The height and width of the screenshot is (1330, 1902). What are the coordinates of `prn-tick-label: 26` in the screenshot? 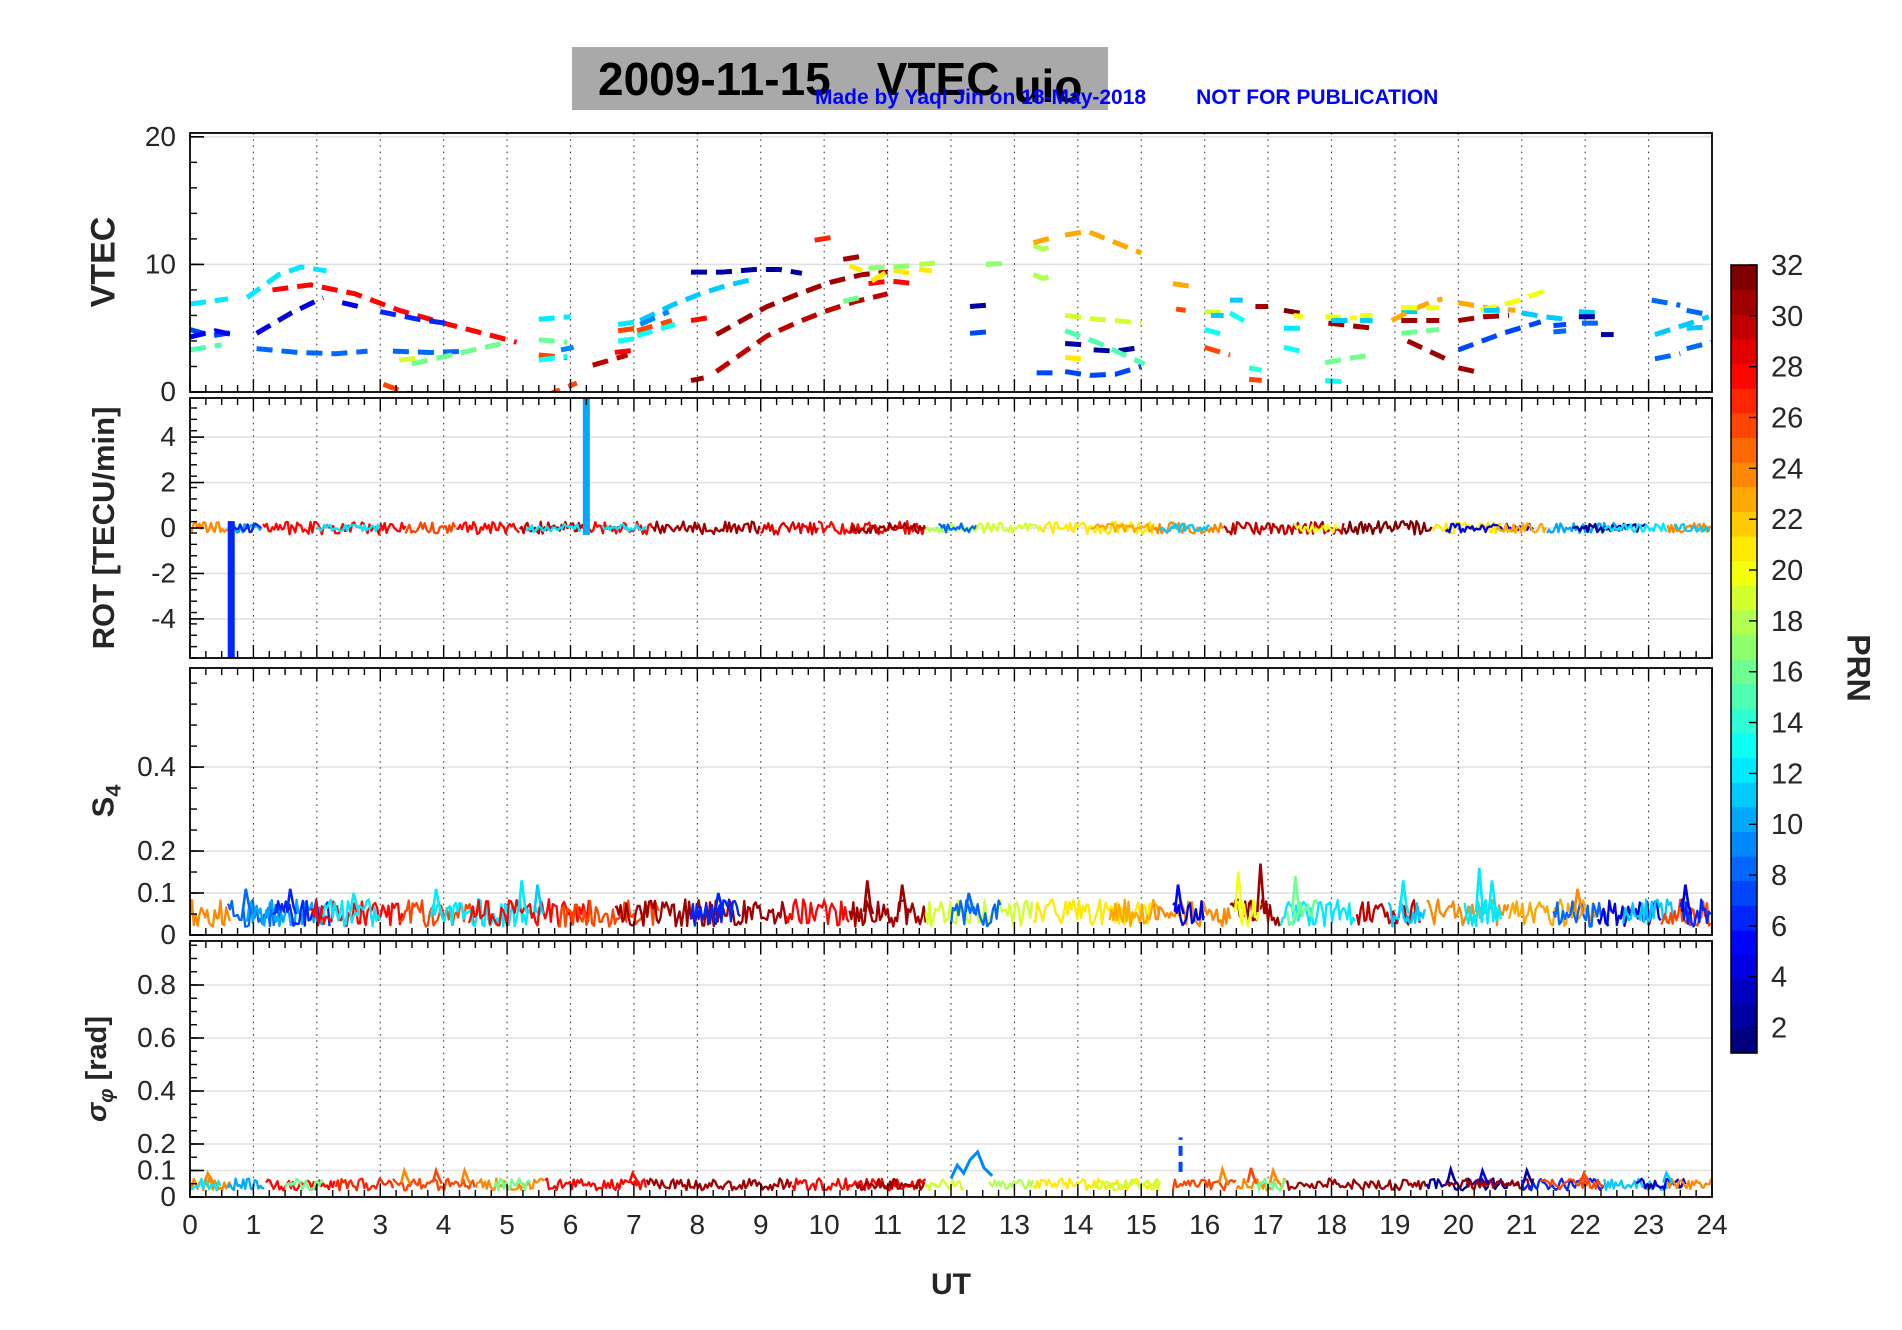 It's located at (1787, 419).